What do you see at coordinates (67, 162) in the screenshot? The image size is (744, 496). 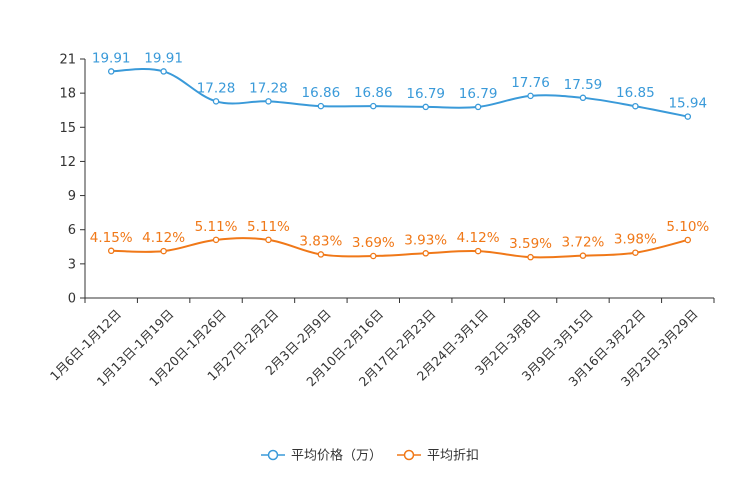 I see `y-tick-label: 12` at bounding box center [67, 162].